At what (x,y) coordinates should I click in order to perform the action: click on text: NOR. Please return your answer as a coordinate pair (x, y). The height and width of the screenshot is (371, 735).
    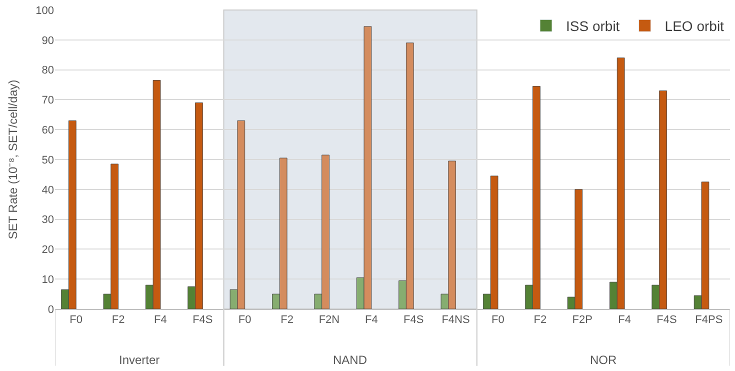
    Looking at the image, I should click on (603, 360).